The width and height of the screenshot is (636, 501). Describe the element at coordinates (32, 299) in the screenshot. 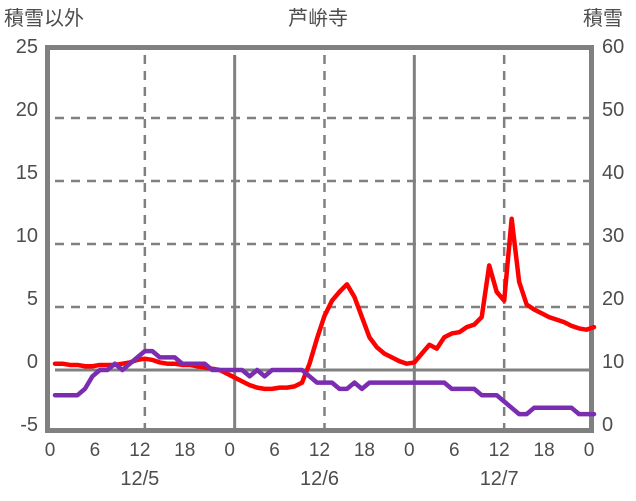

I see `left-tick-label: 5` at that location.